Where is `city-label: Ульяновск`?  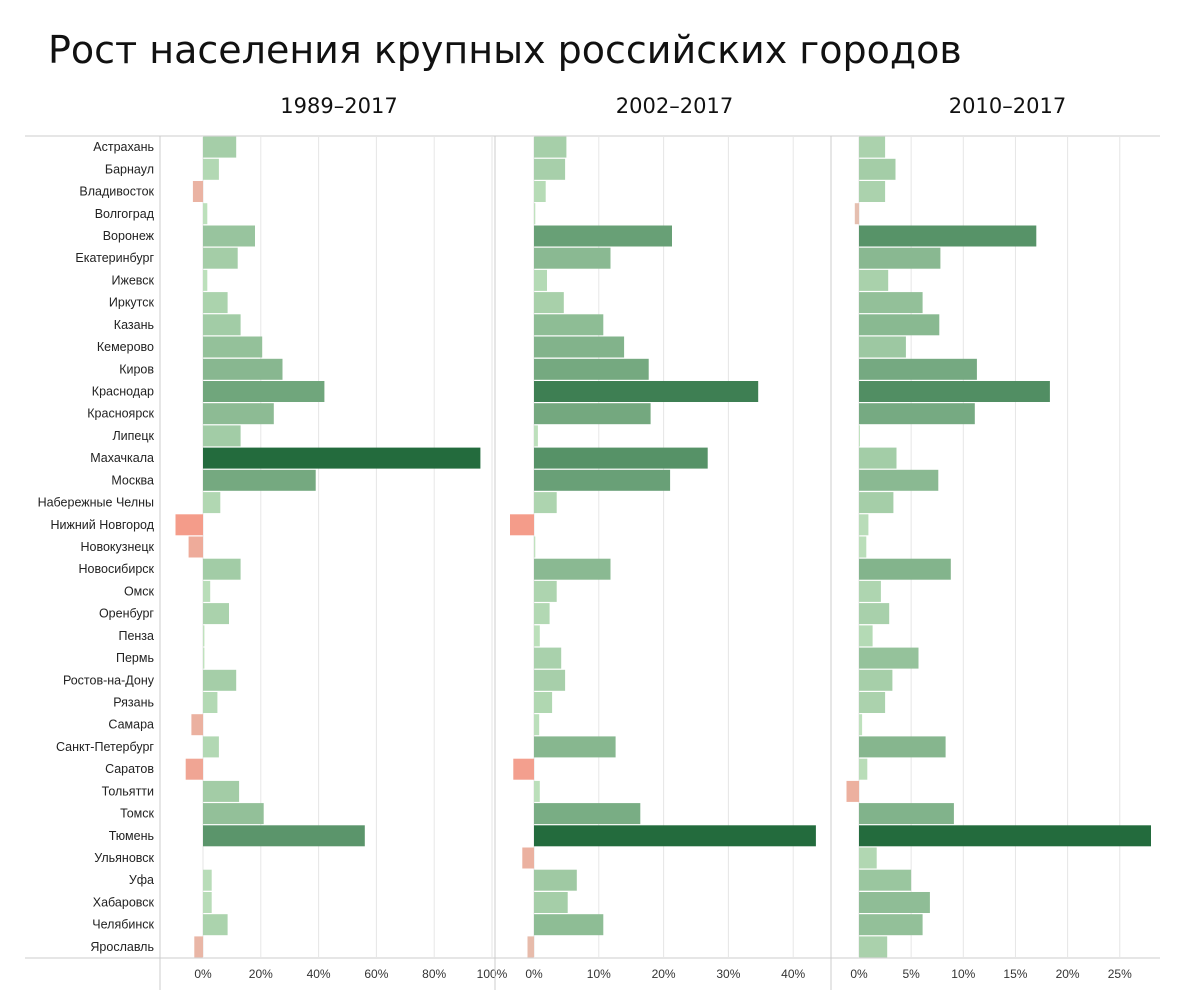 city-label: Ульяновск is located at coordinates (124, 858).